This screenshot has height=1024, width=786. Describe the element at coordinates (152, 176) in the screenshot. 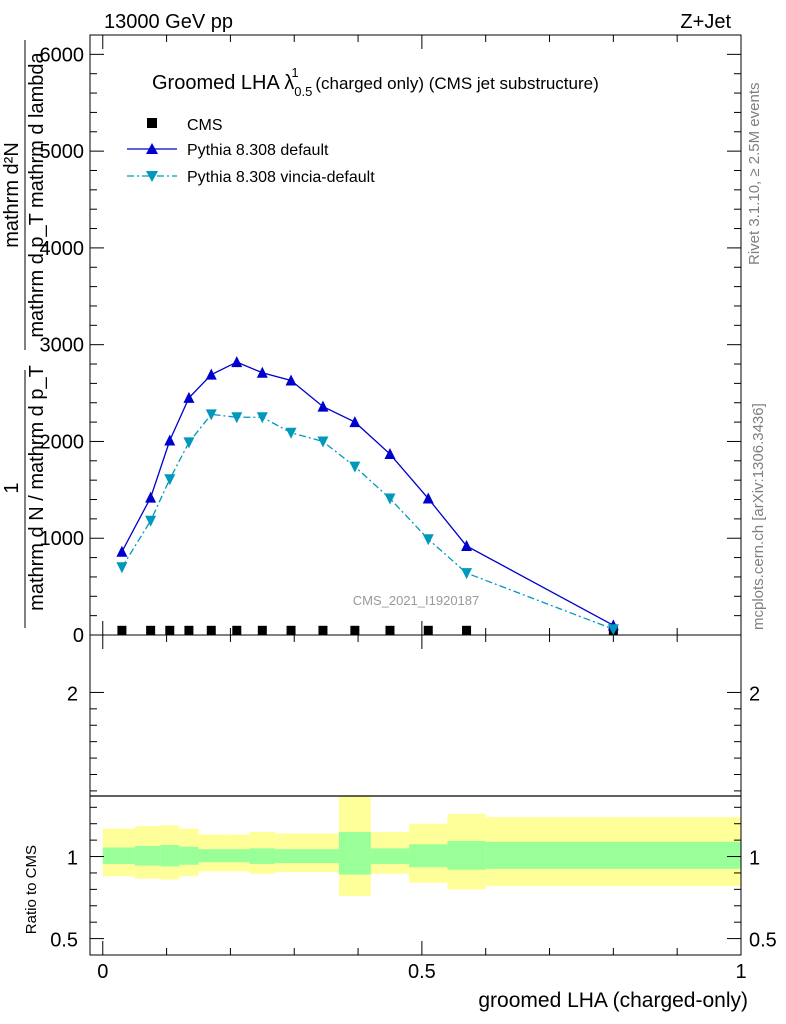

I see `legend-marker-pythia-vincia` at that location.